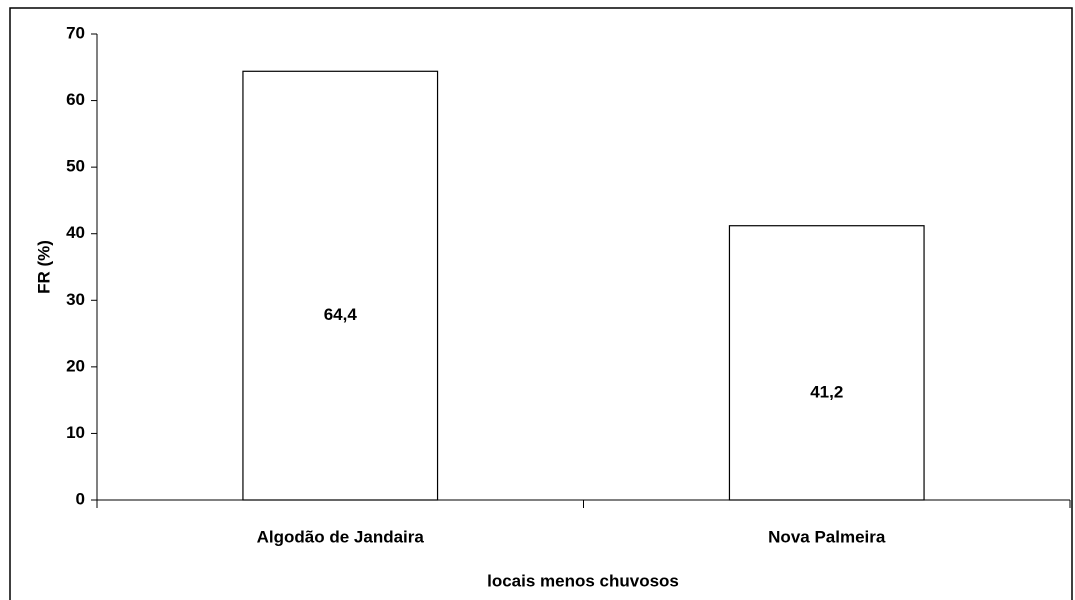 This screenshot has width=1075, height=600. What do you see at coordinates (341, 536) in the screenshot?
I see `x-tick-label: Algodão de Jandaira` at bounding box center [341, 536].